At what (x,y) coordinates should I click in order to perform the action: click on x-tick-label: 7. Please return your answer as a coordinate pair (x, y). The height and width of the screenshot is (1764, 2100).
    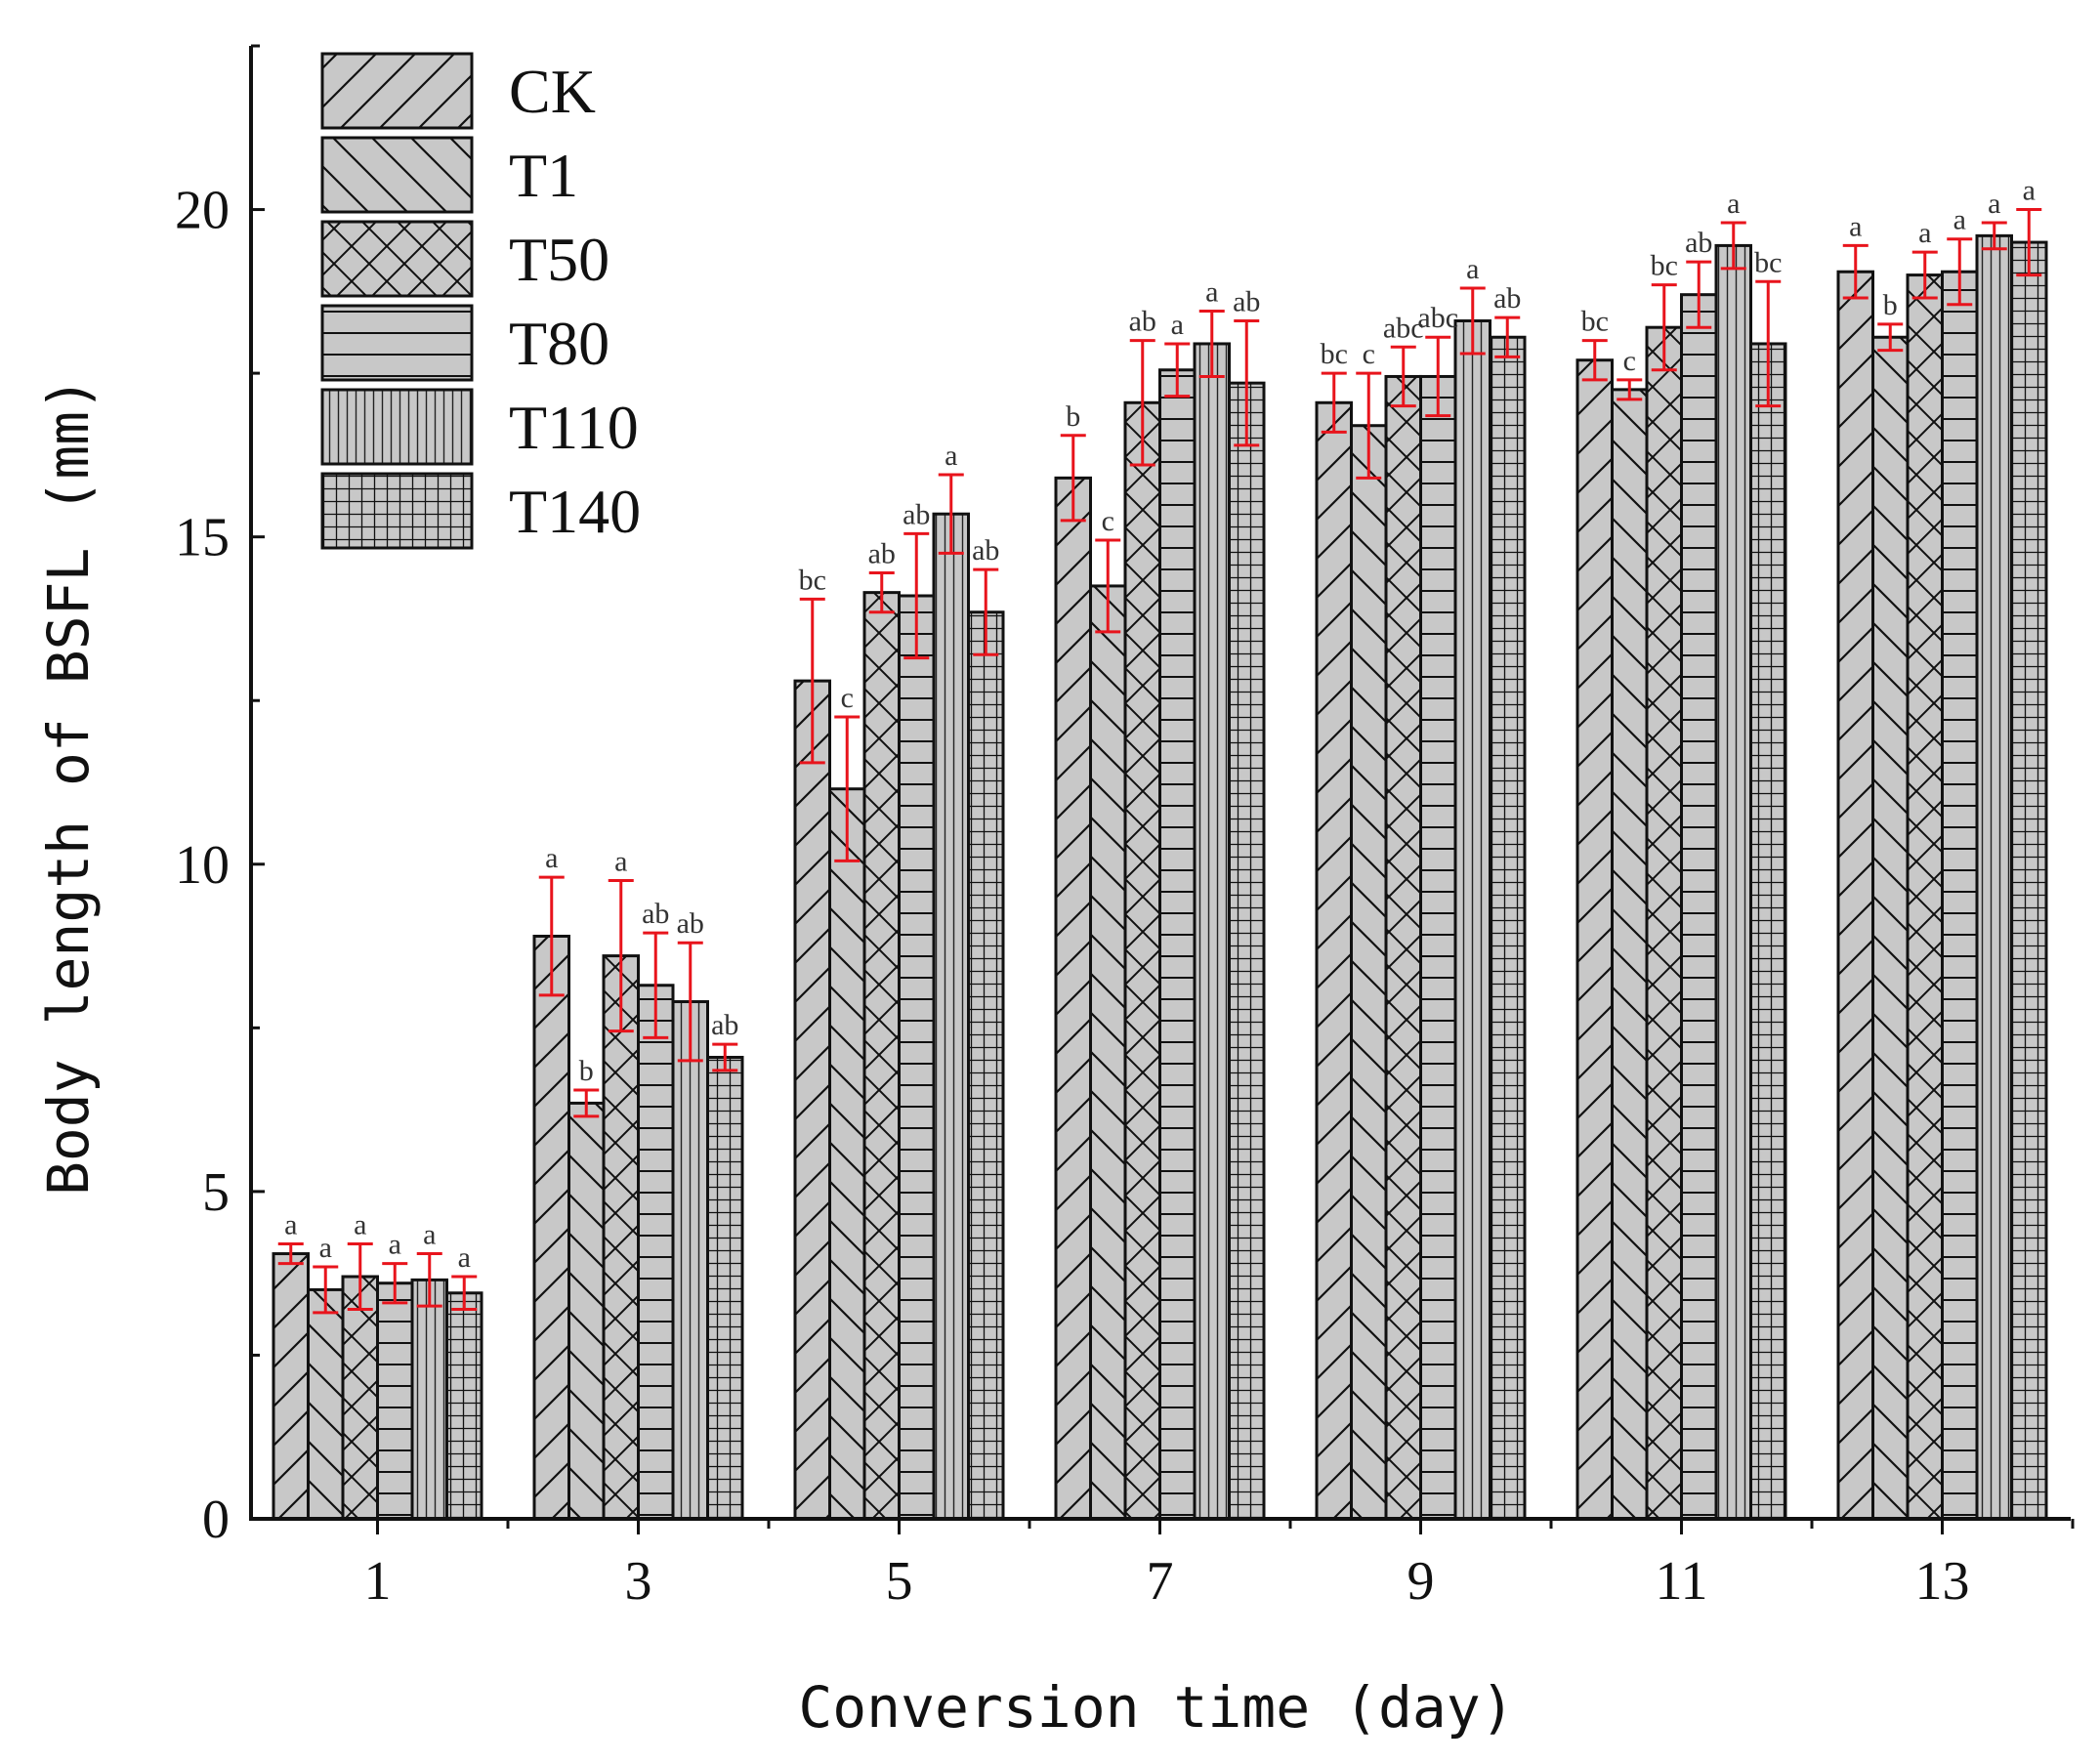
    Looking at the image, I should click on (1160, 1581).